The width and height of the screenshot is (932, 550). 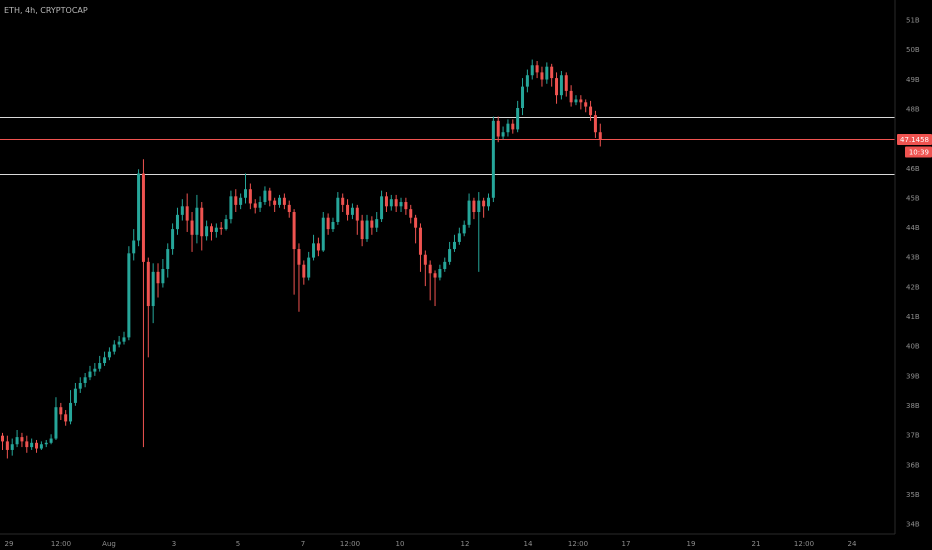 I want to click on price-tick-label: 40B, so click(x=913, y=347).